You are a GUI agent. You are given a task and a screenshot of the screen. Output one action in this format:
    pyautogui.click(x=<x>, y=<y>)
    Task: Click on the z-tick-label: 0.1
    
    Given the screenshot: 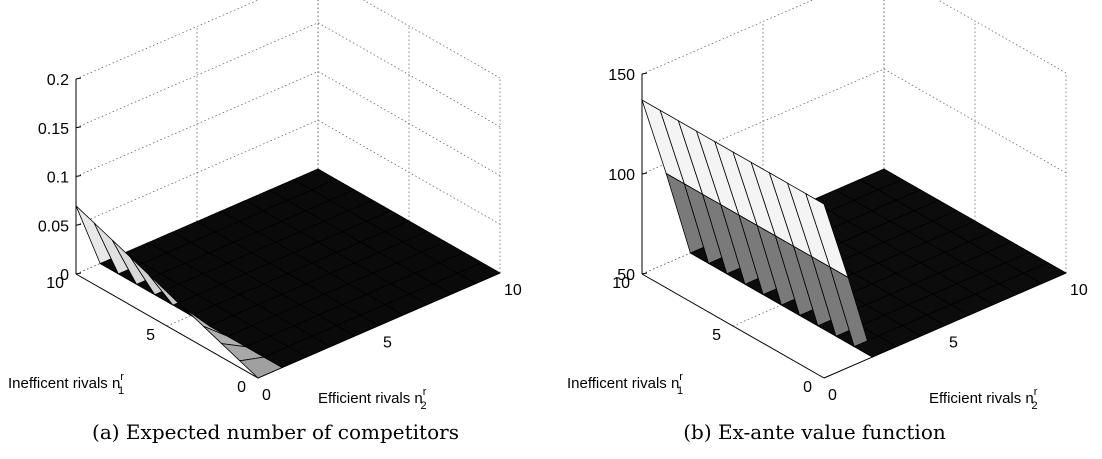 What is the action you would take?
    pyautogui.click(x=58, y=178)
    